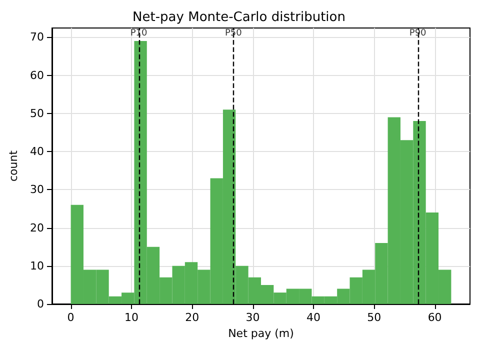 The height and width of the screenshot is (354, 478). Describe the element at coordinates (374, 317) in the screenshot. I see `x-tick-label: 50` at that location.